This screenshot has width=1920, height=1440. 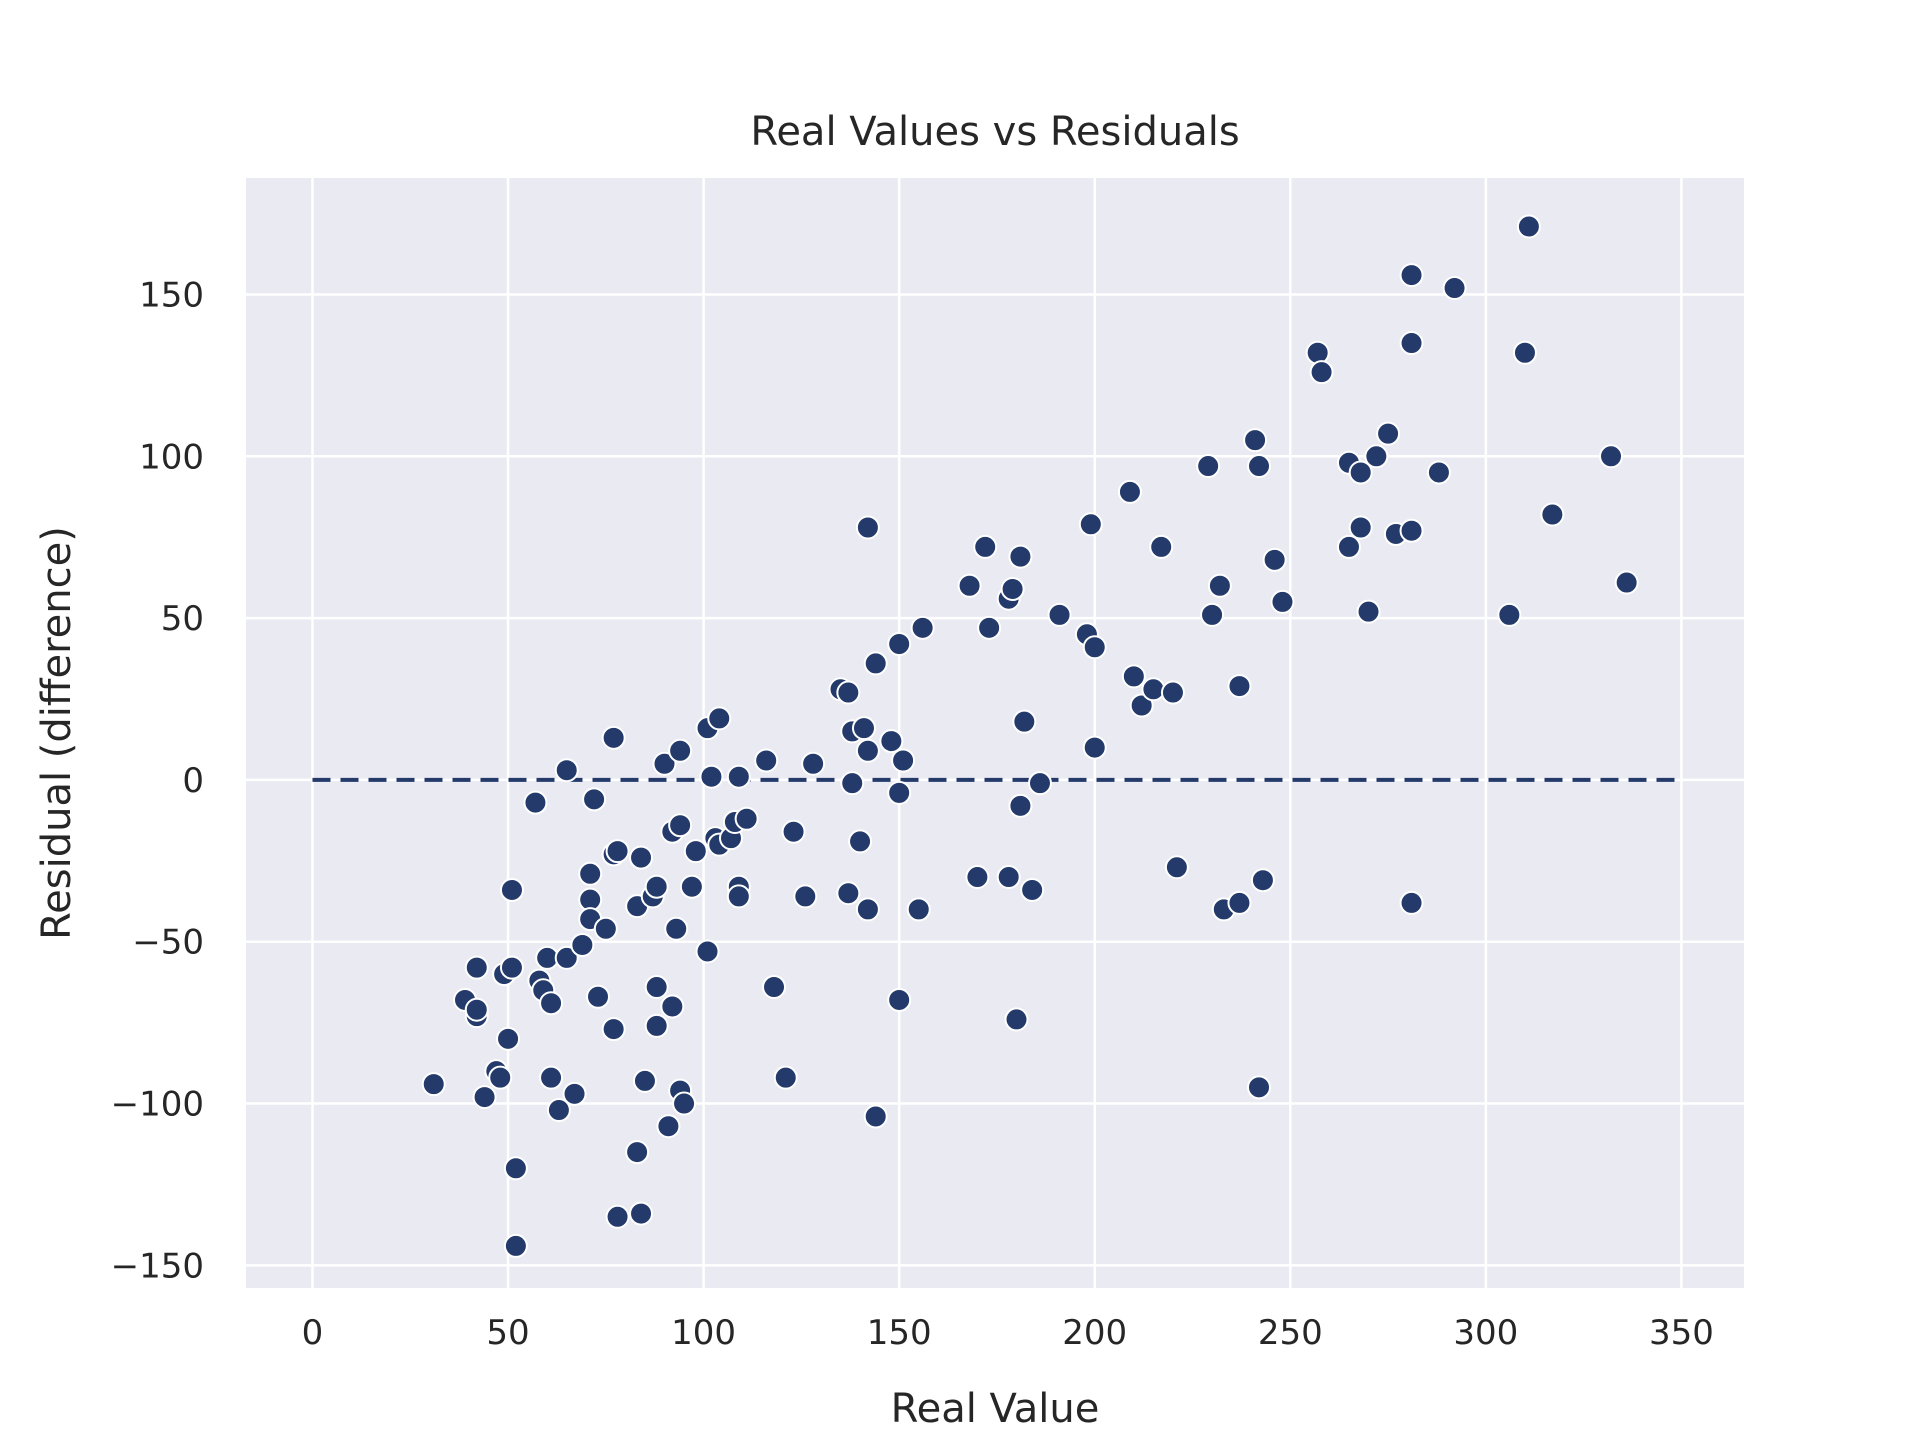 What do you see at coordinates (1290, 1333) in the screenshot?
I see `x-tick-label: 250` at bounding box center [1290, 1333].